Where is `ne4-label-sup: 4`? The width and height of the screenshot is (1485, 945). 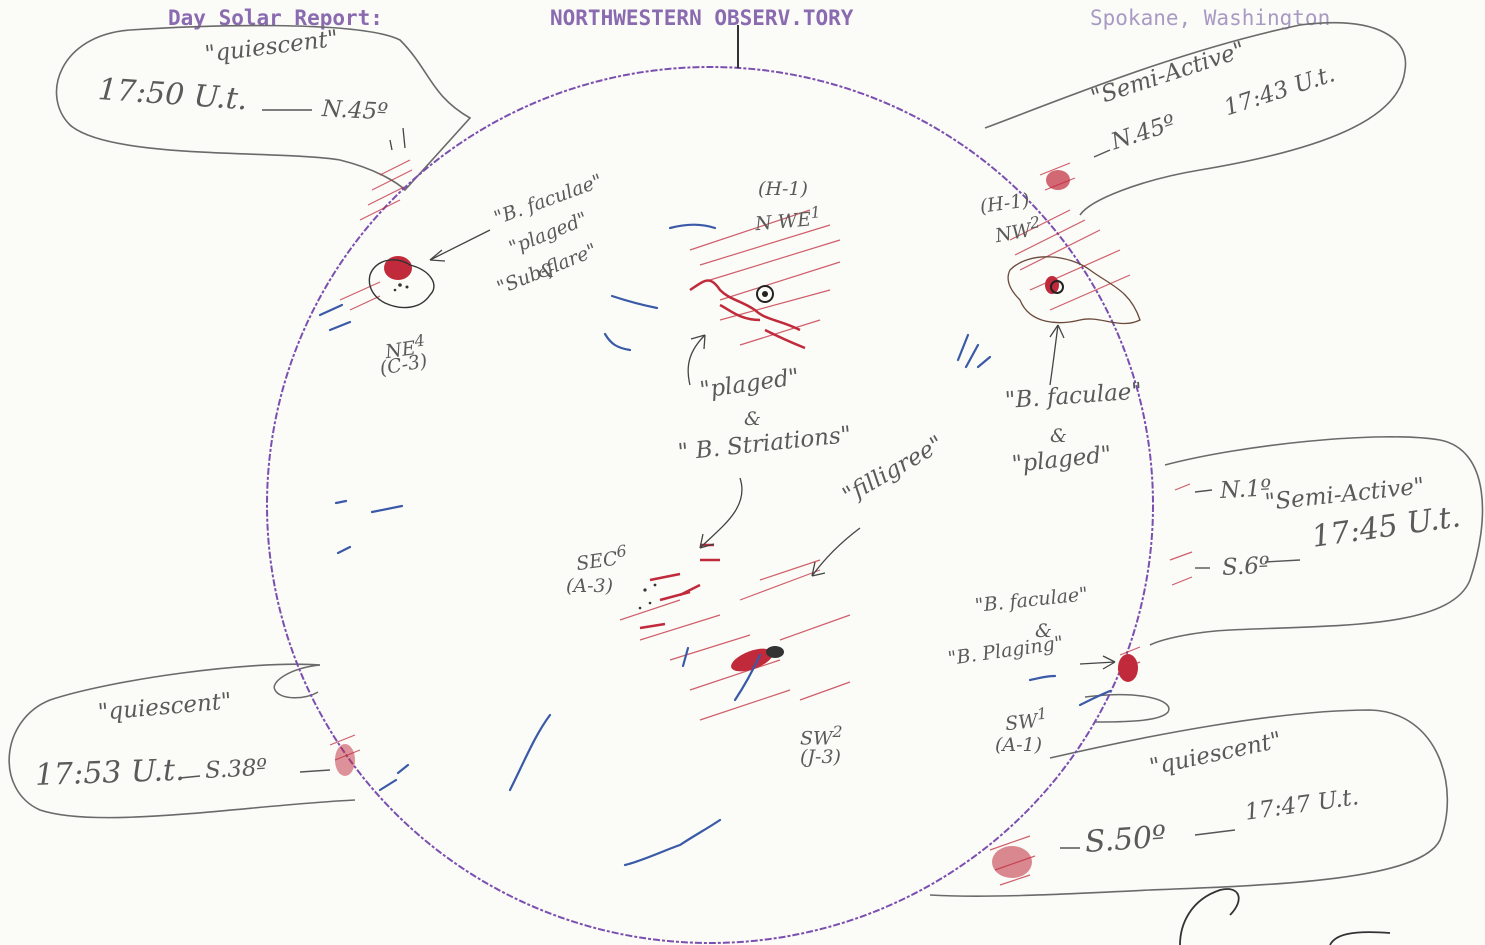 ne4-label-sup: 4 is located at coordinates (419, 340).